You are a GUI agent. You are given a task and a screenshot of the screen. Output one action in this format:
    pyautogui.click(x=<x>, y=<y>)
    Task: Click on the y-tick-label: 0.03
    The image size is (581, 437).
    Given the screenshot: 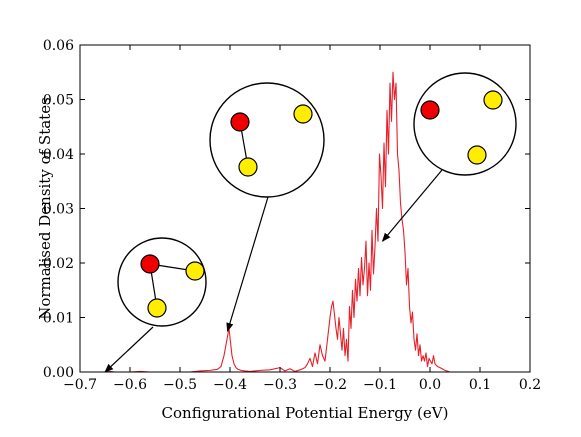 What is the action you would take?
    pyautogui.click(x=58, y=210)
    